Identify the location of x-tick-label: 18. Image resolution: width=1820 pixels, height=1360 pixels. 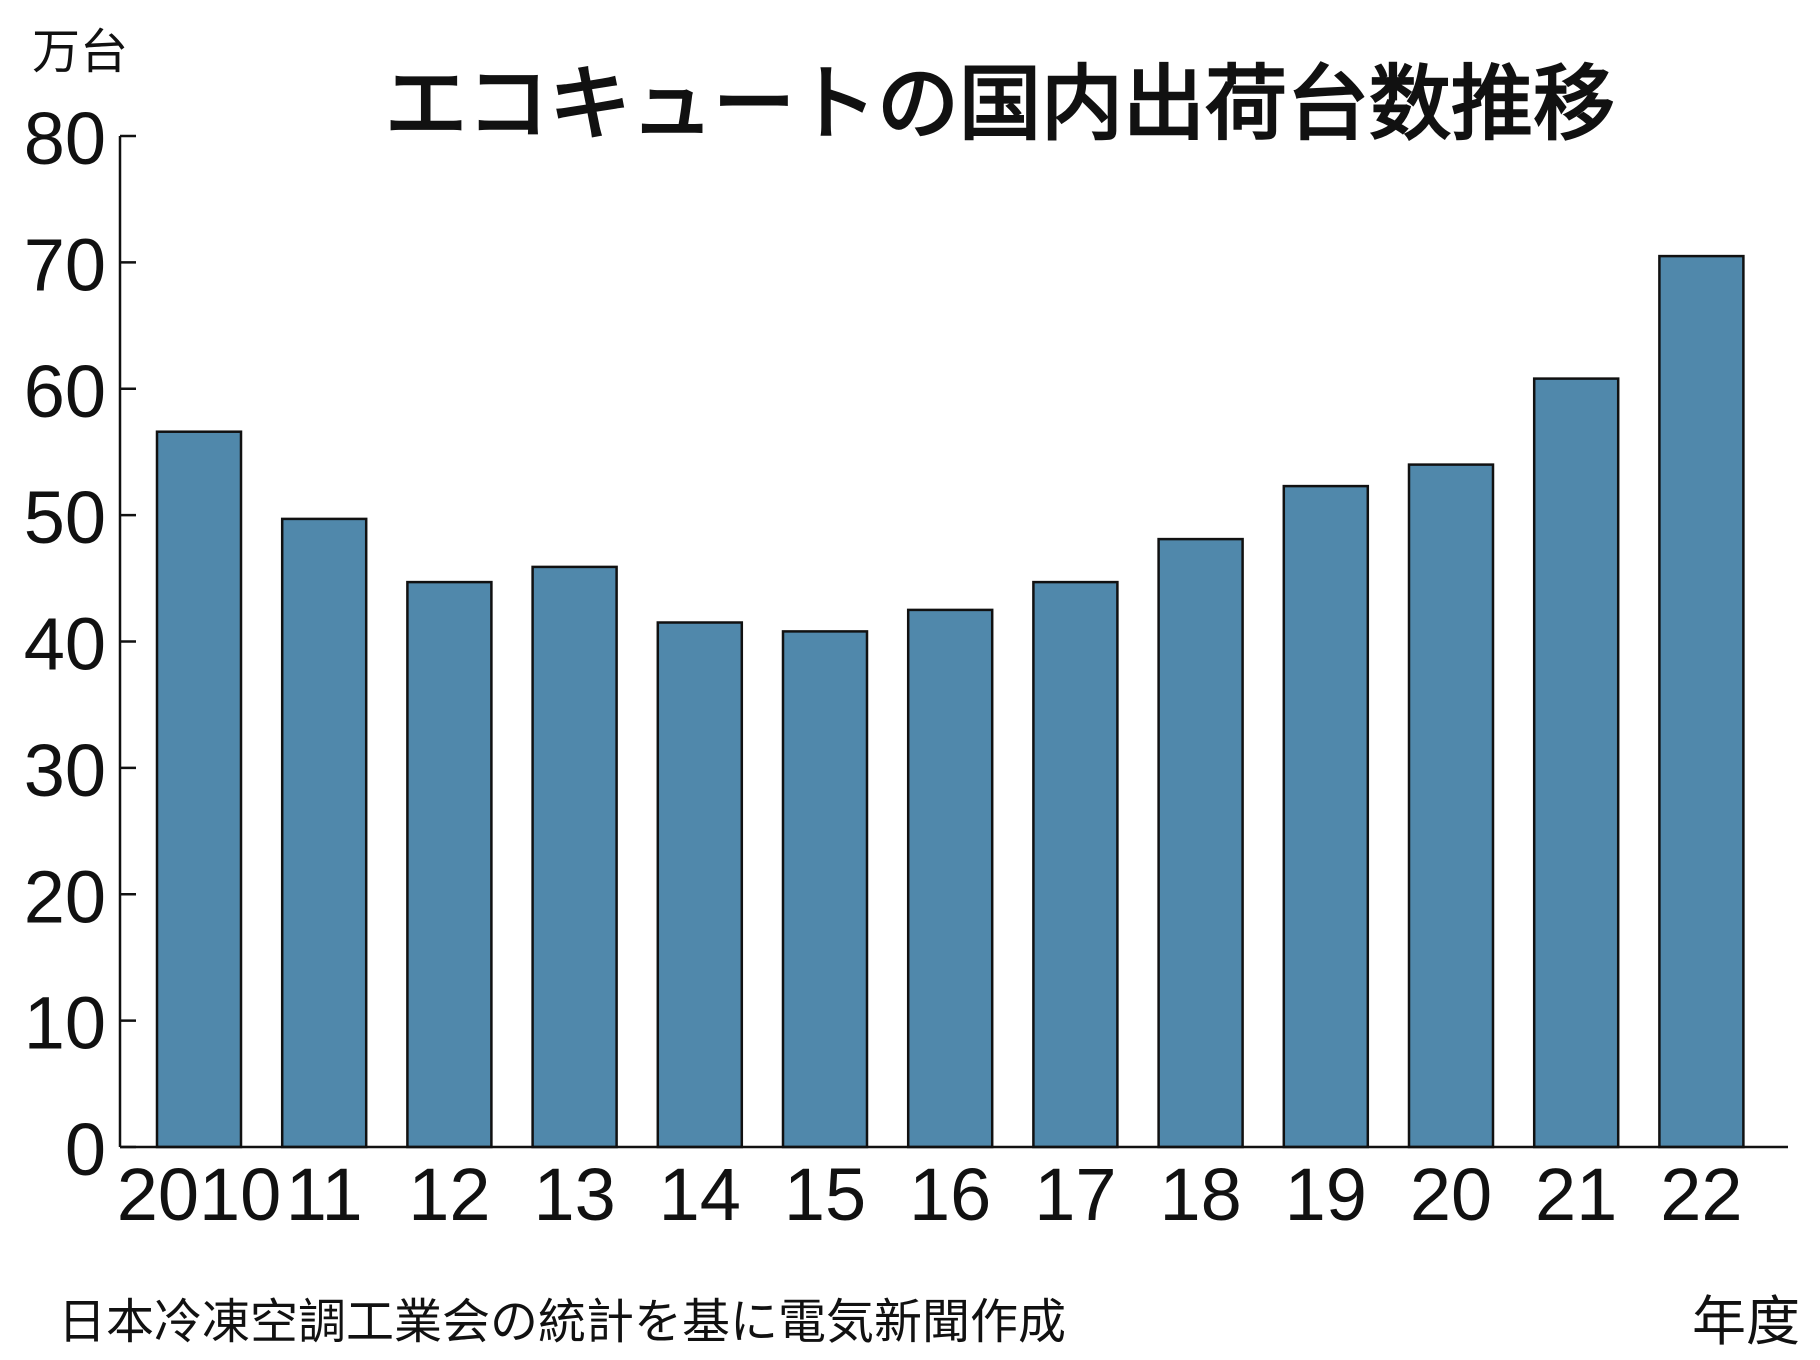
(1200, 1194).